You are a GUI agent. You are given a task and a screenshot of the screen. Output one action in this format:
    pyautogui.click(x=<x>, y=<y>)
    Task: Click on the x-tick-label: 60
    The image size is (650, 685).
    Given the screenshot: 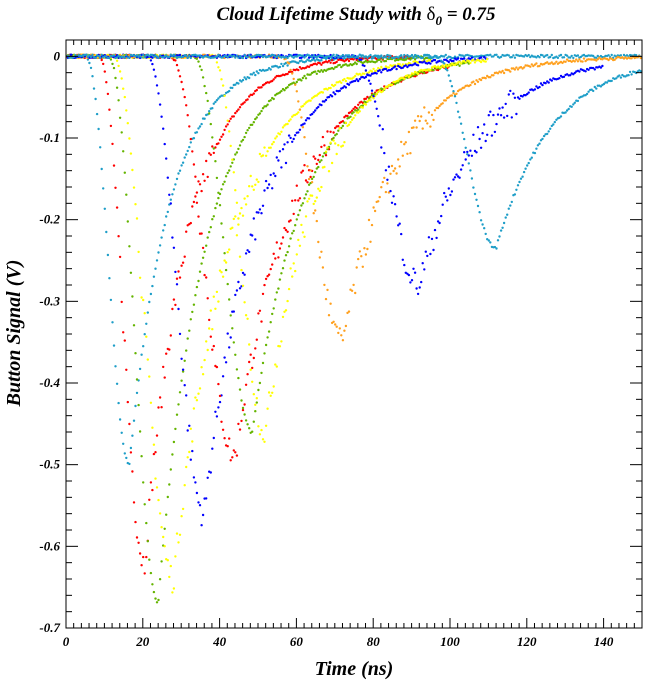 What is the action you would take?
    pyautogui.click(x=297, y=641)
    